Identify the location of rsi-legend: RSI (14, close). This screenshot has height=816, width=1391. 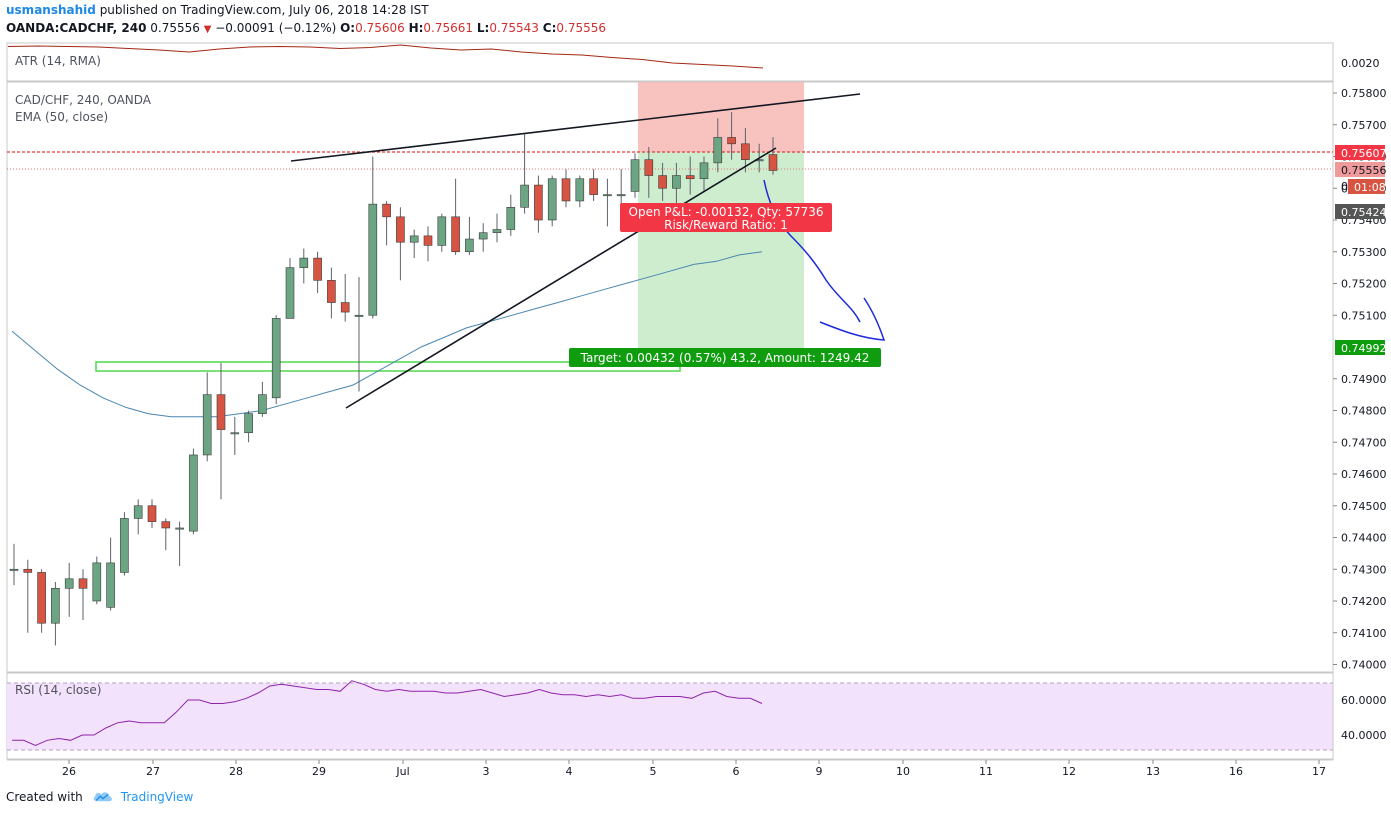
(58, 690).